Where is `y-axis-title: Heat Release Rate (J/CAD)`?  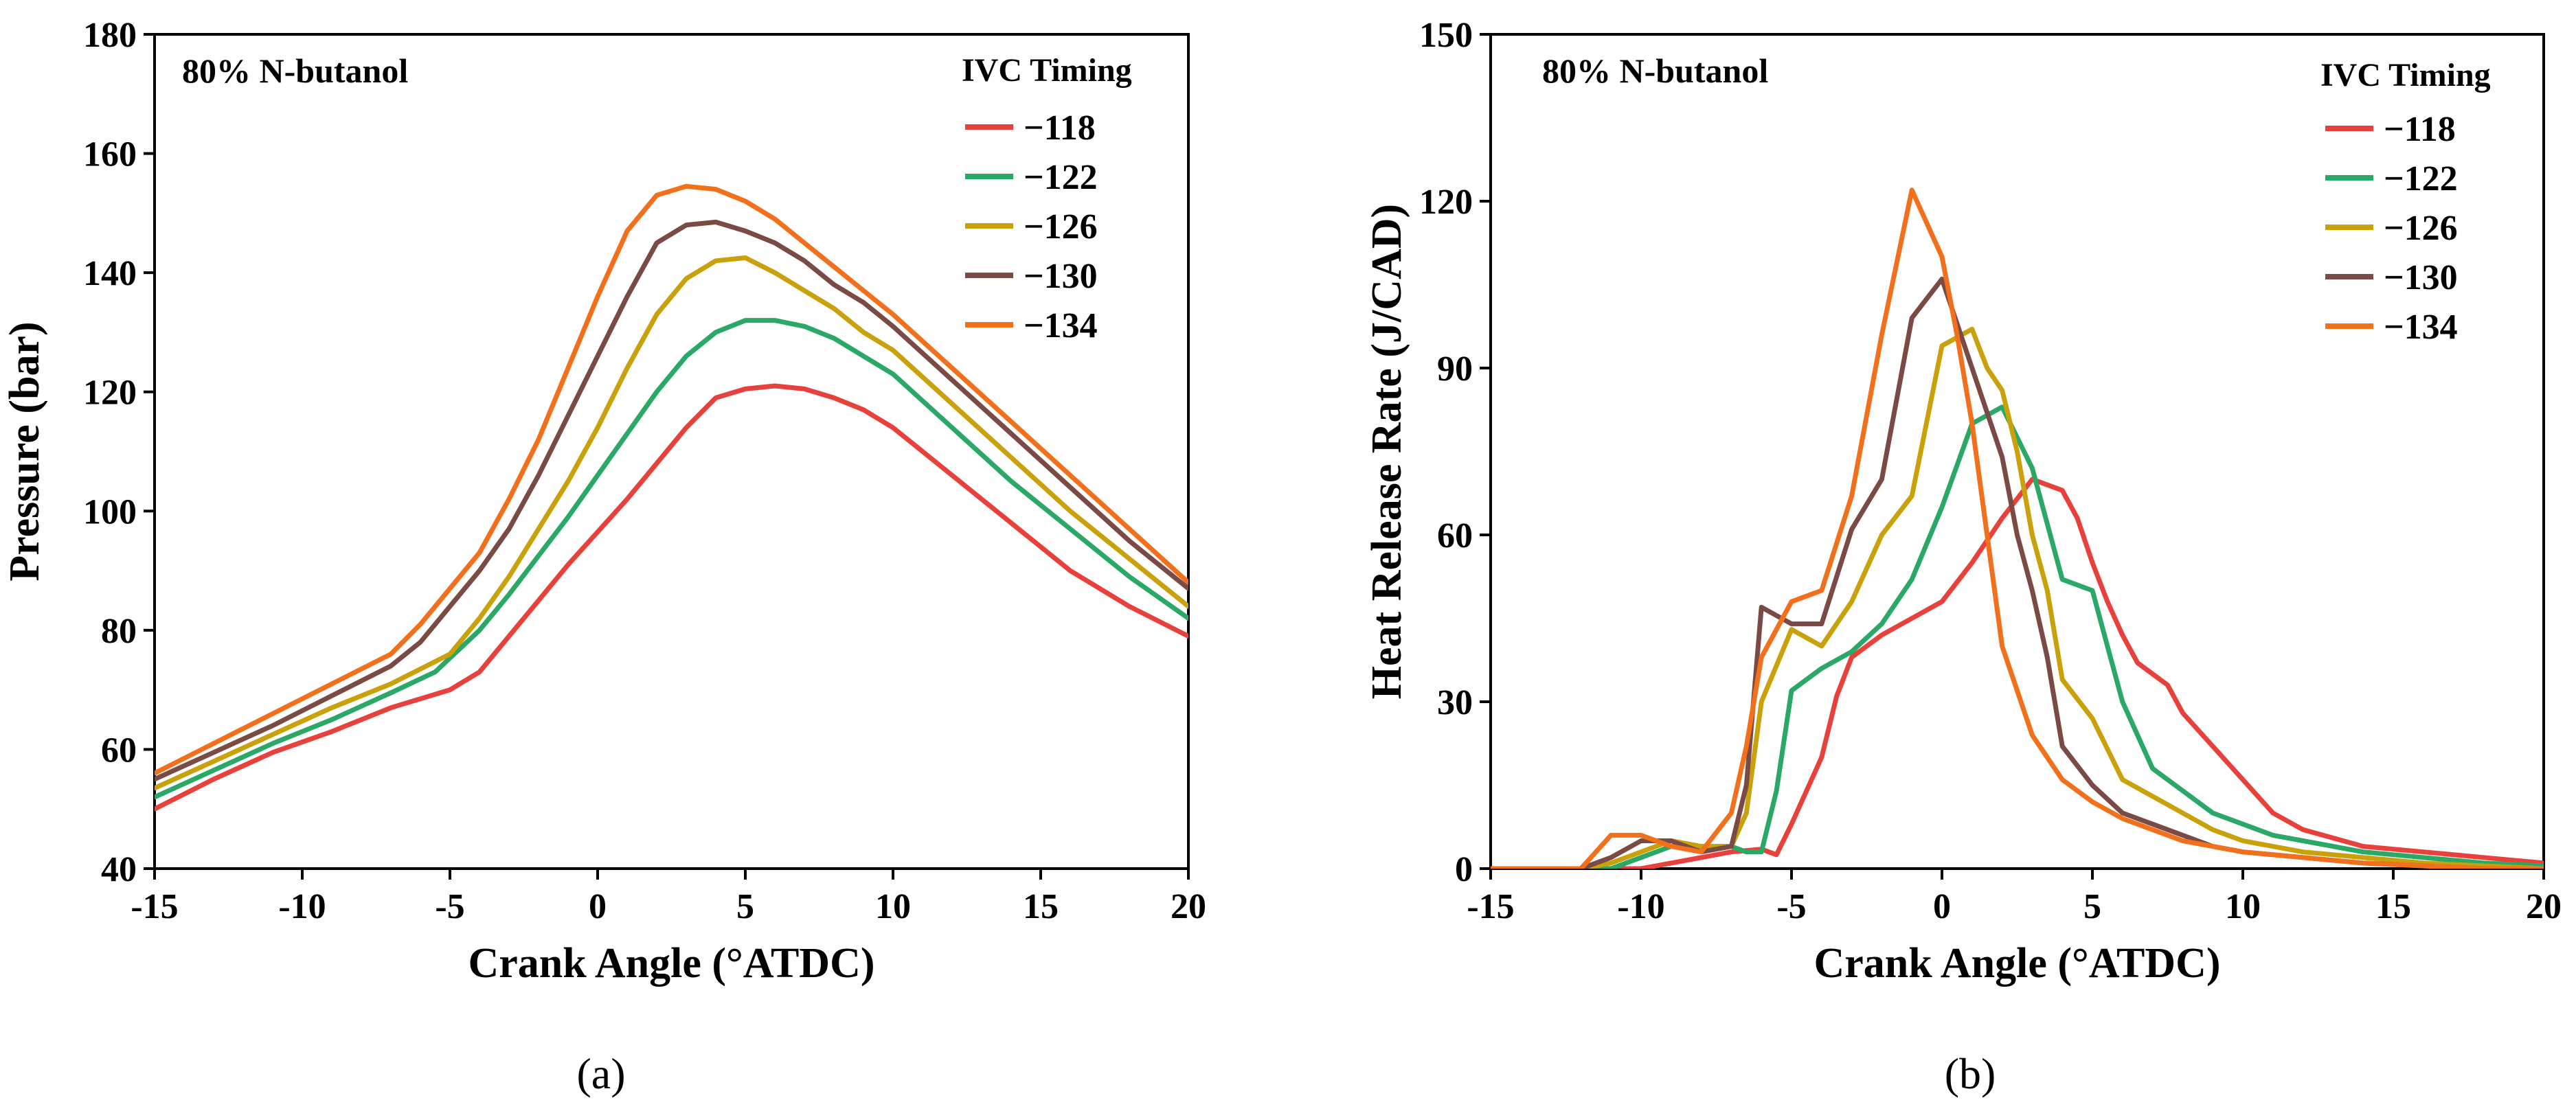 y-axis-title: Heat Release Rate (J/CAD) is located at coordinates (1387, 452).